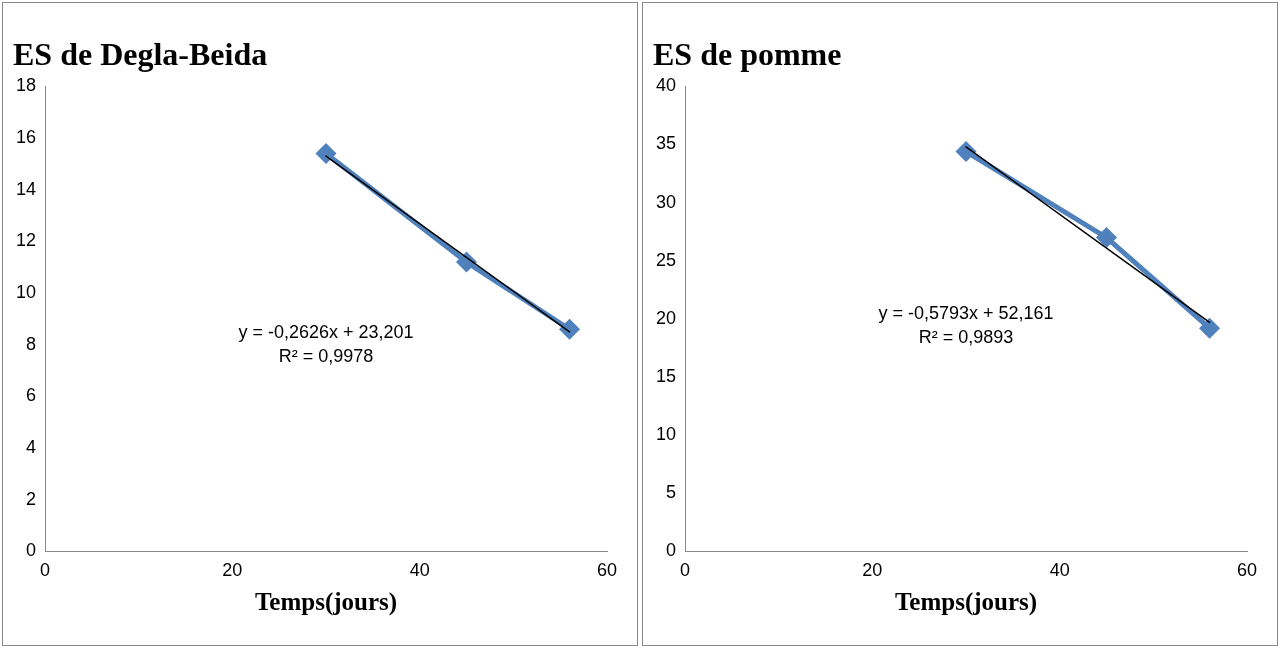 The height and width of the screenshot is (650, 1287). Describe the element at coordinates (26, 85) in the screenshot. I see `y-tick-label: 18` at that location.